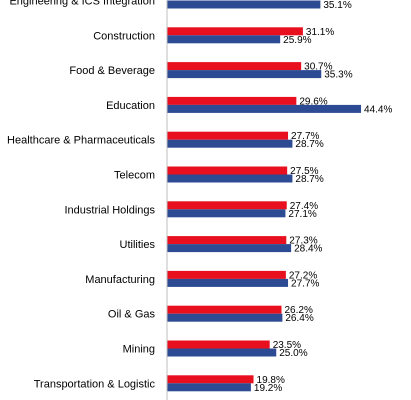  I want to click on category-label: Mining, so click(139, 350).